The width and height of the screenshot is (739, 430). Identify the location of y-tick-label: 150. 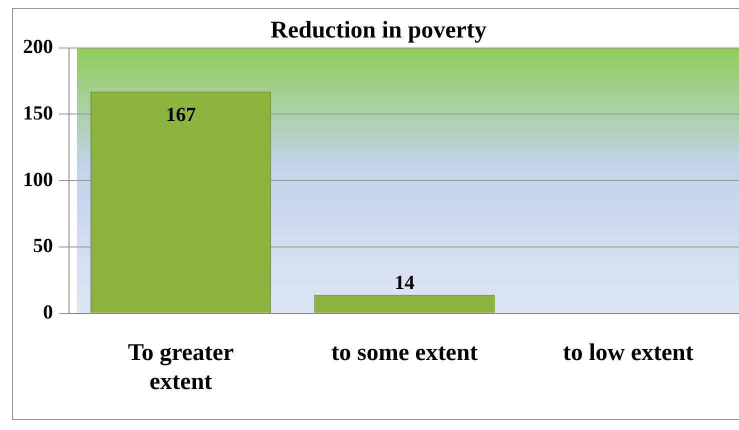
(38, 113).